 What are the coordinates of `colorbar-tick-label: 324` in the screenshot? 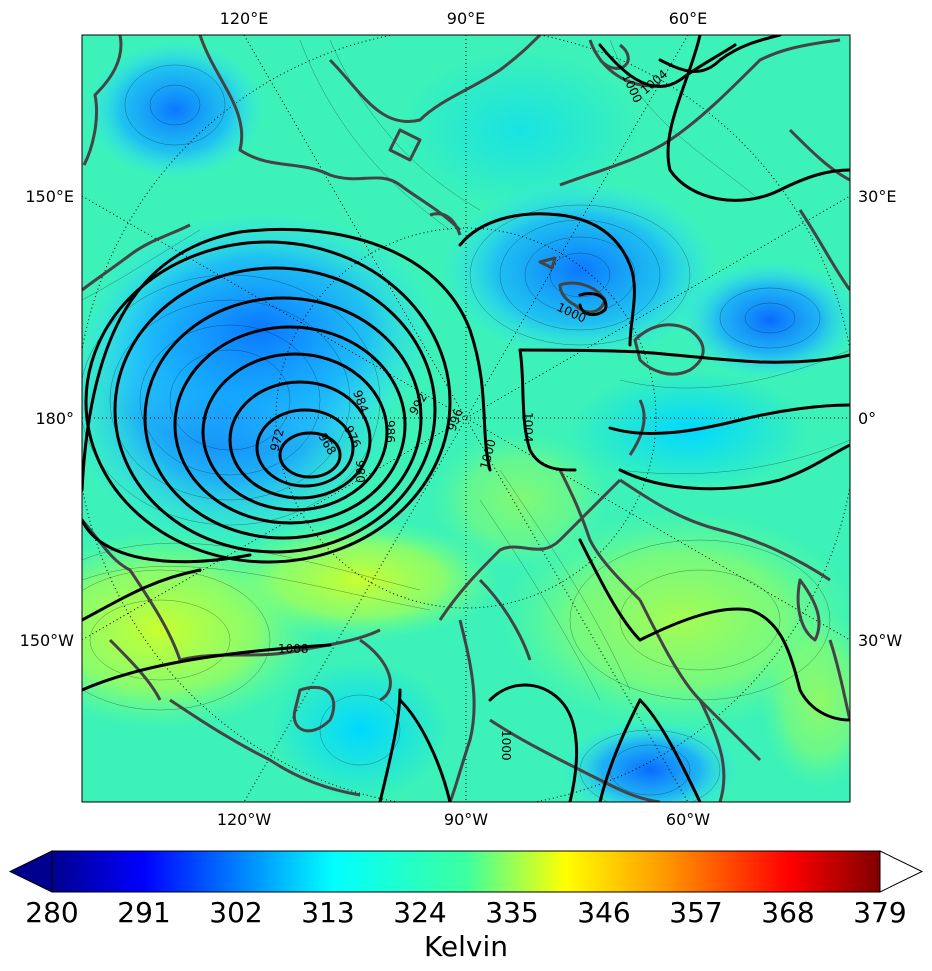 It's located at (419, 912).